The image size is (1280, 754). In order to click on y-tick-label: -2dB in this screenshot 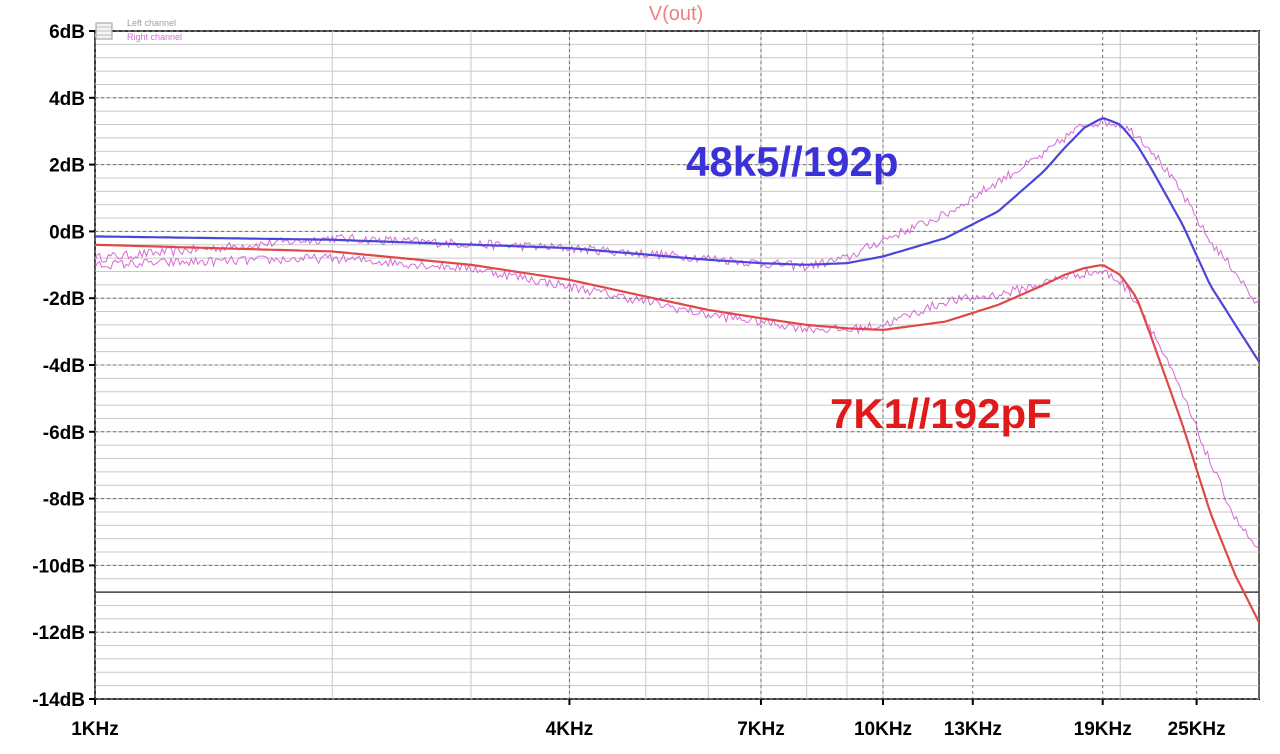, I will do `click(64, 299)`.